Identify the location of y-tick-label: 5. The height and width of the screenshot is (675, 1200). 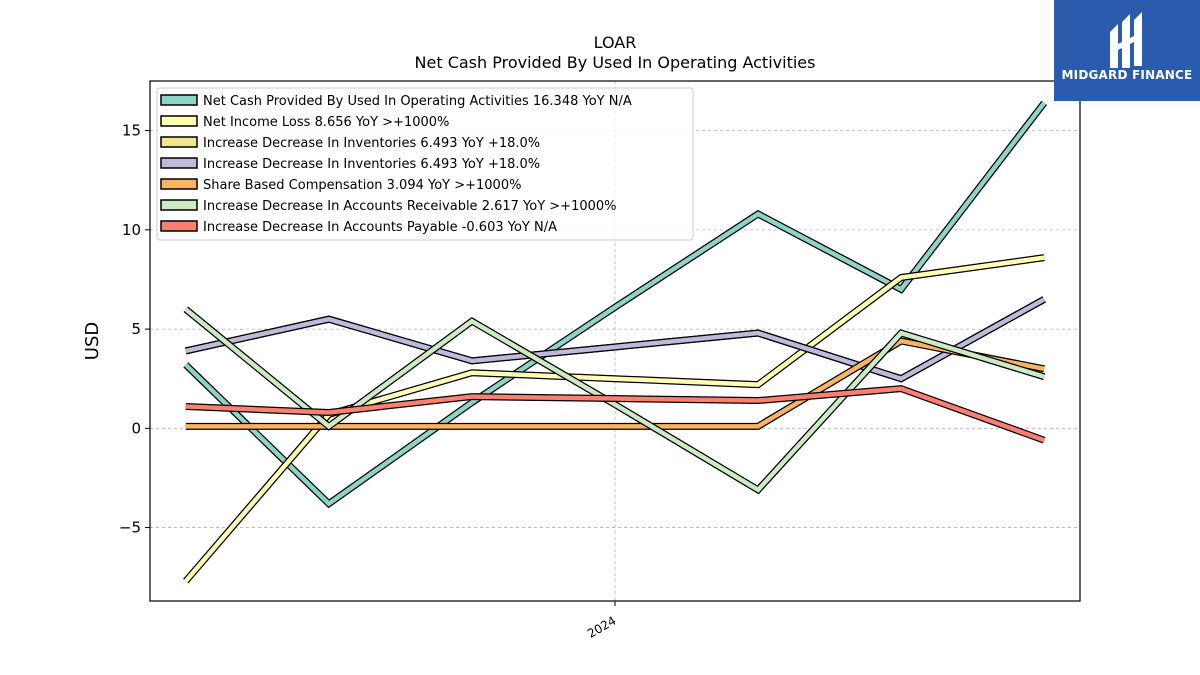
(136, 329).